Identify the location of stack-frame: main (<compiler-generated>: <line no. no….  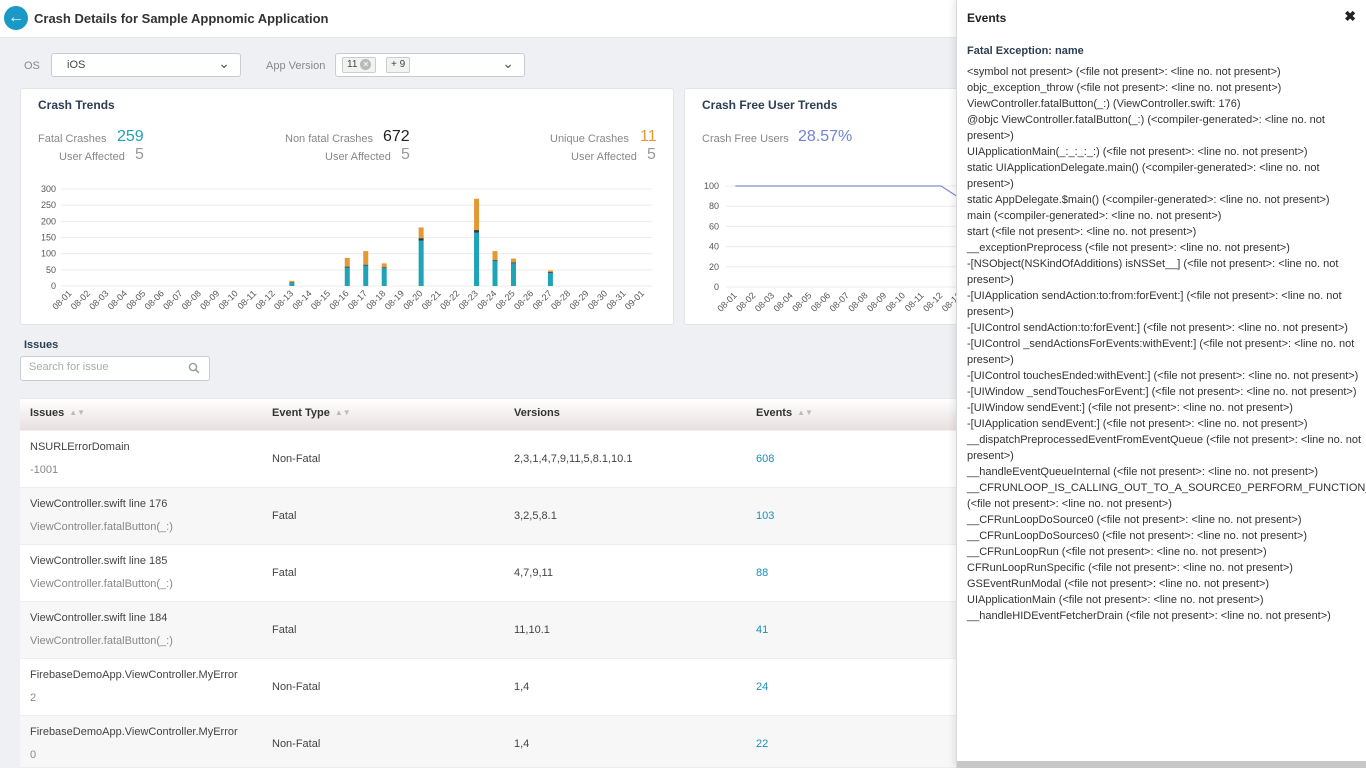
(1094, 216).